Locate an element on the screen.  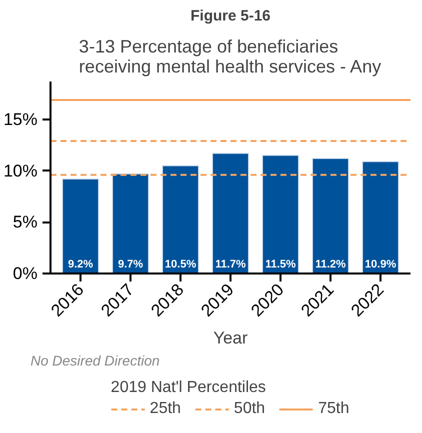
legend-label: 75th is located at coordinates (334, 409).